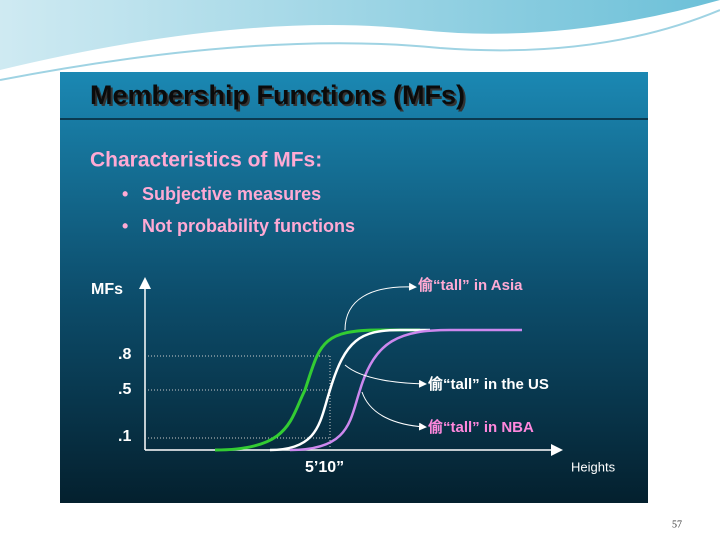 The height and width of the screenshot is (545, 720). Describe the element at coordinates (349, 390) in the screenshot. I see `curve-us` at that location.